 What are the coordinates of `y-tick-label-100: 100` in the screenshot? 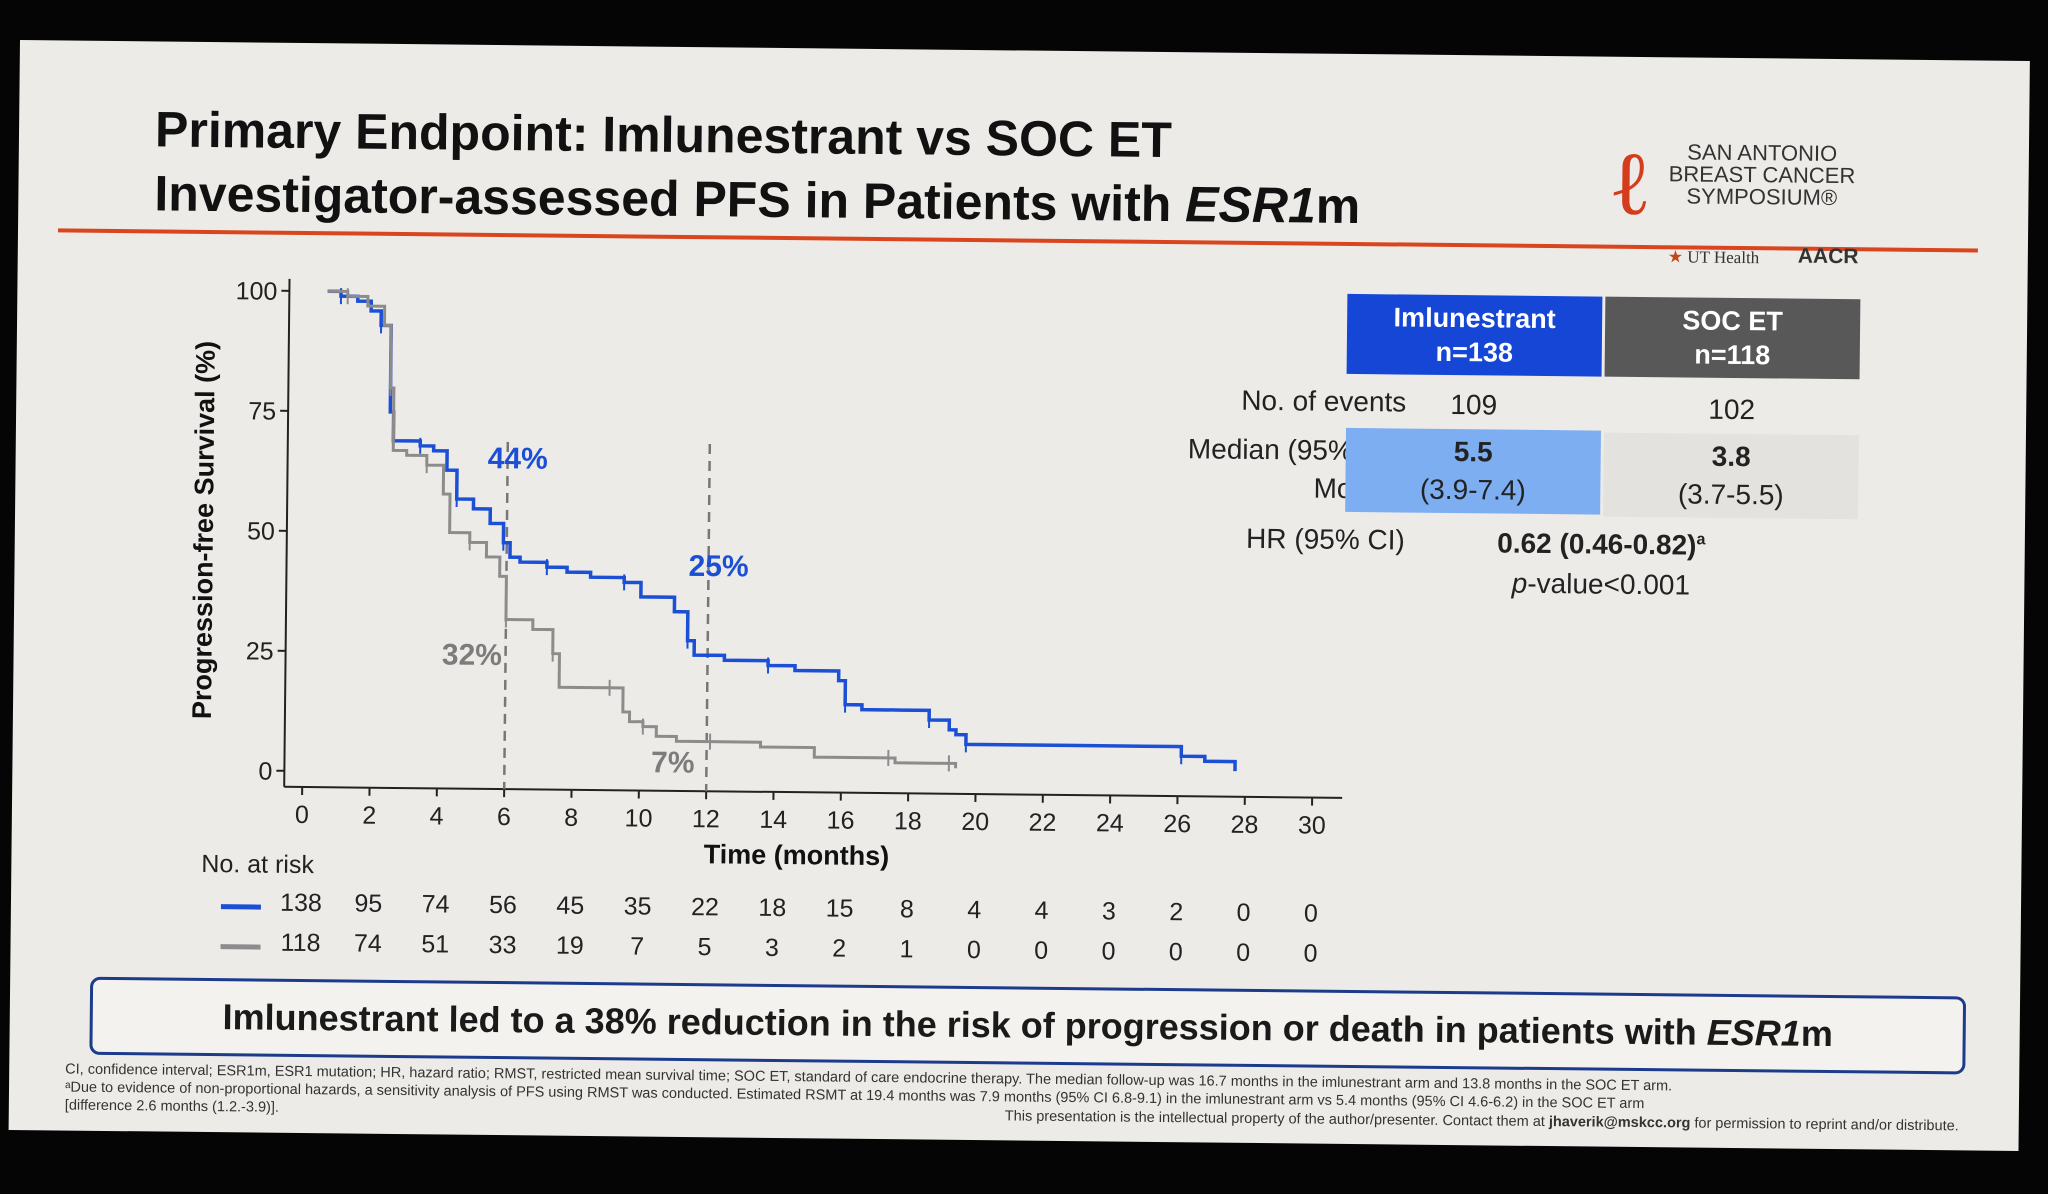 It's located at (257, 291).